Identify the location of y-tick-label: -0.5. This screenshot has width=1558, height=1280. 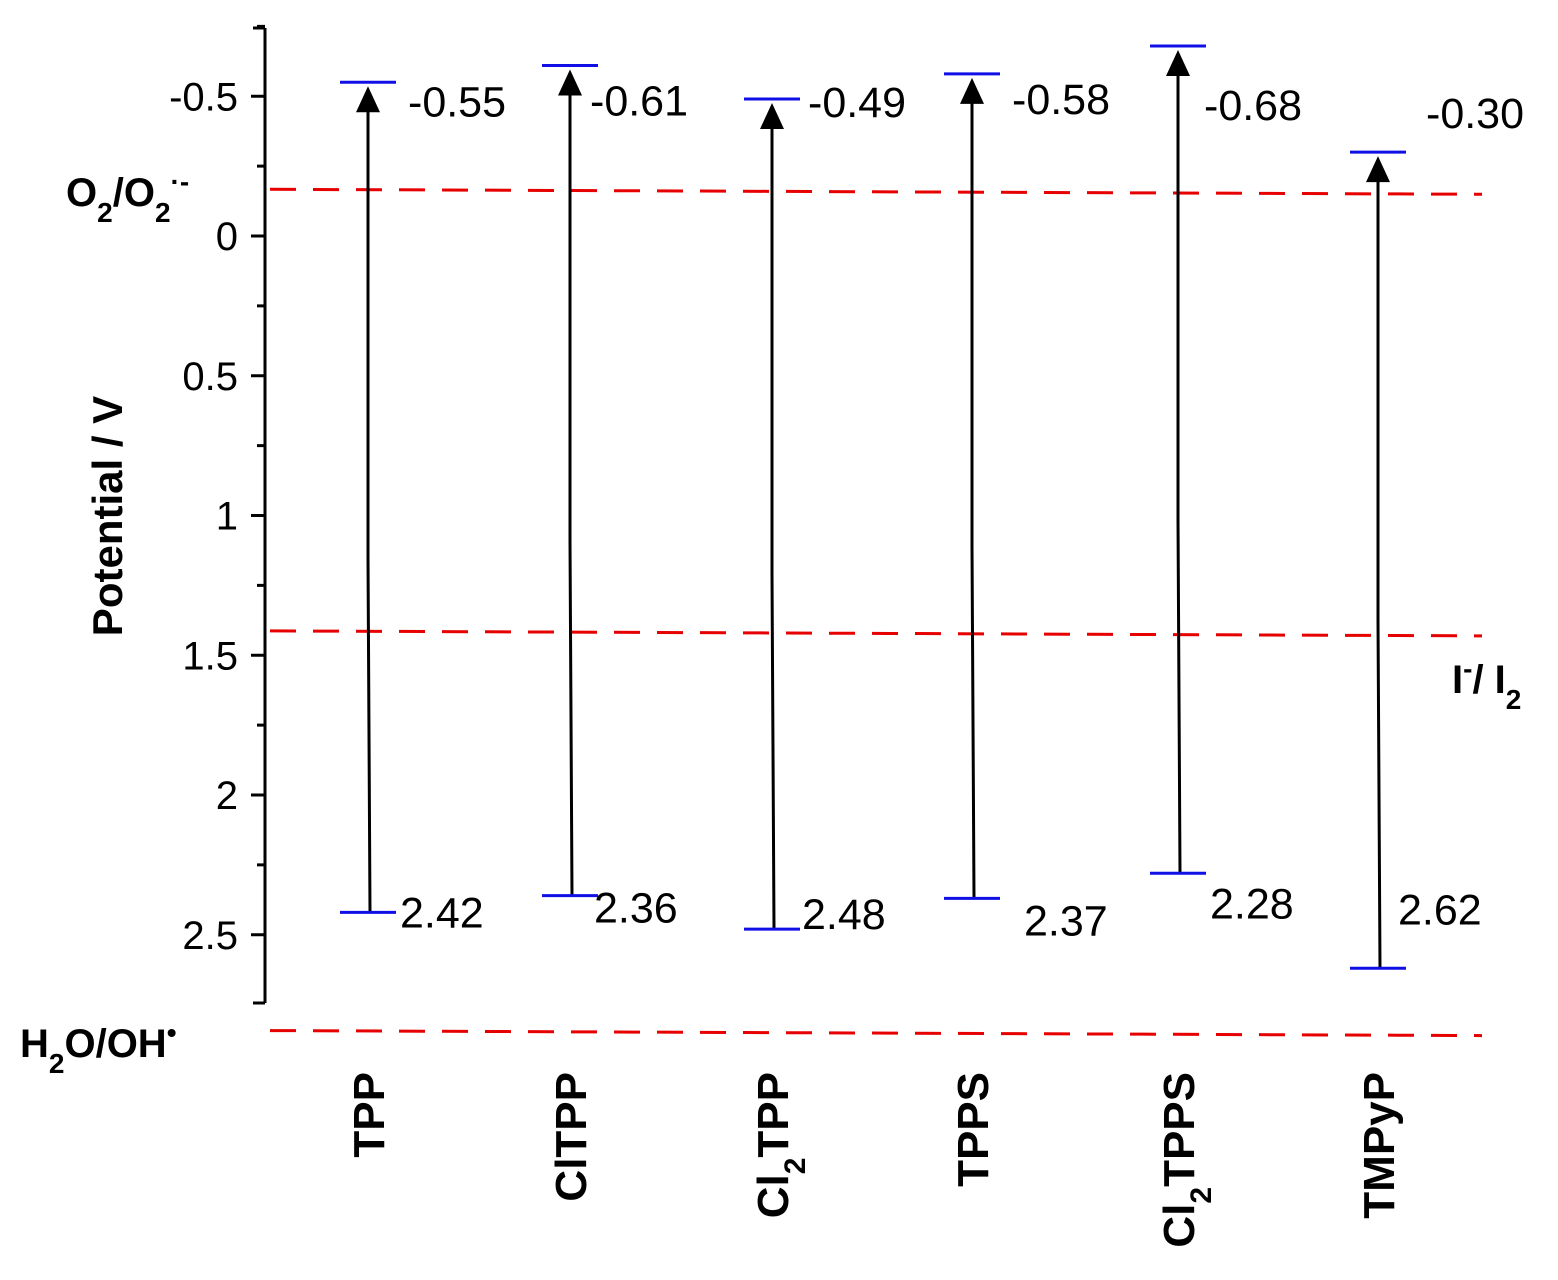
(203, 97).